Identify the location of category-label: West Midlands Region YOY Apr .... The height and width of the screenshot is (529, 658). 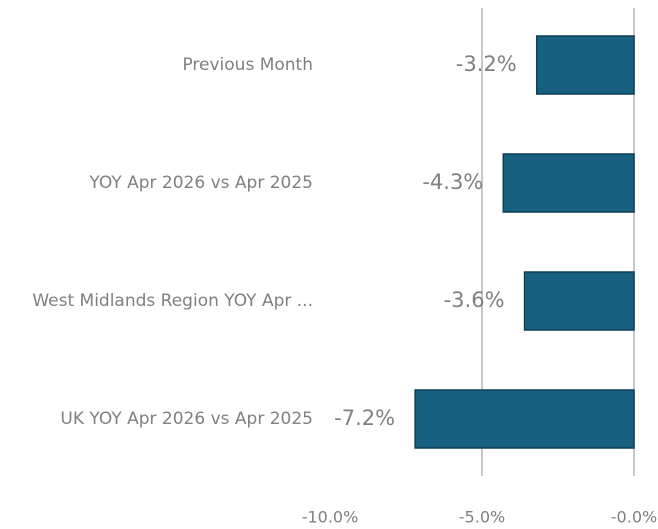
(172, 301).